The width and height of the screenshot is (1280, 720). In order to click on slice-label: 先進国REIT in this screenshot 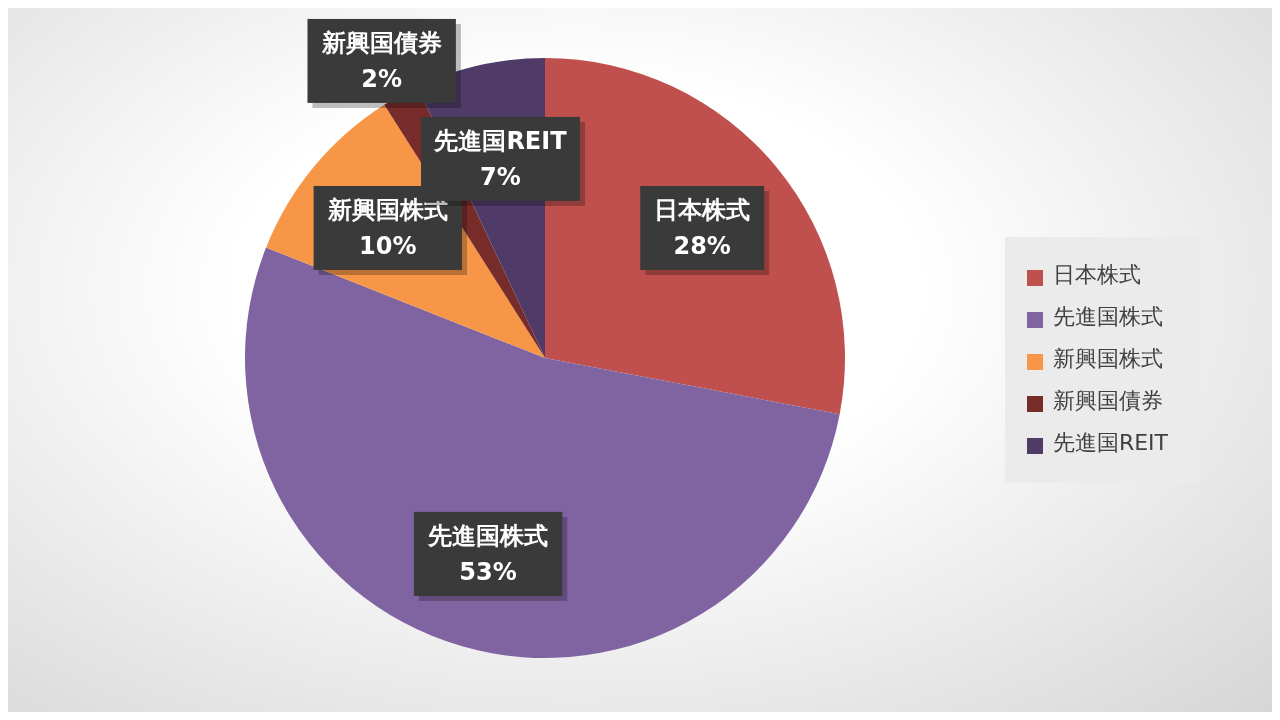, I will do `click(500, 140)`.